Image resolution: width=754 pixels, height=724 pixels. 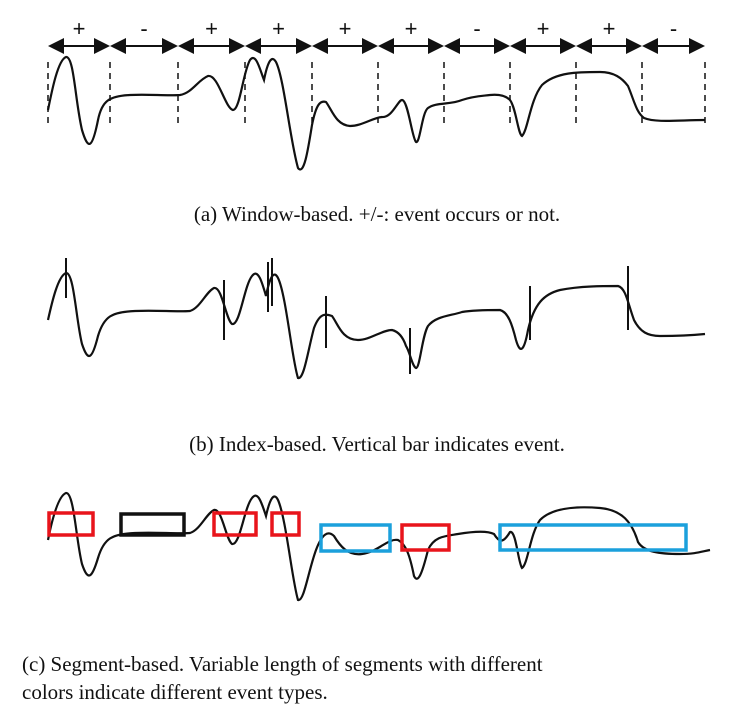 I want to click on window-sign-6: -, so click(x=476, y=28).